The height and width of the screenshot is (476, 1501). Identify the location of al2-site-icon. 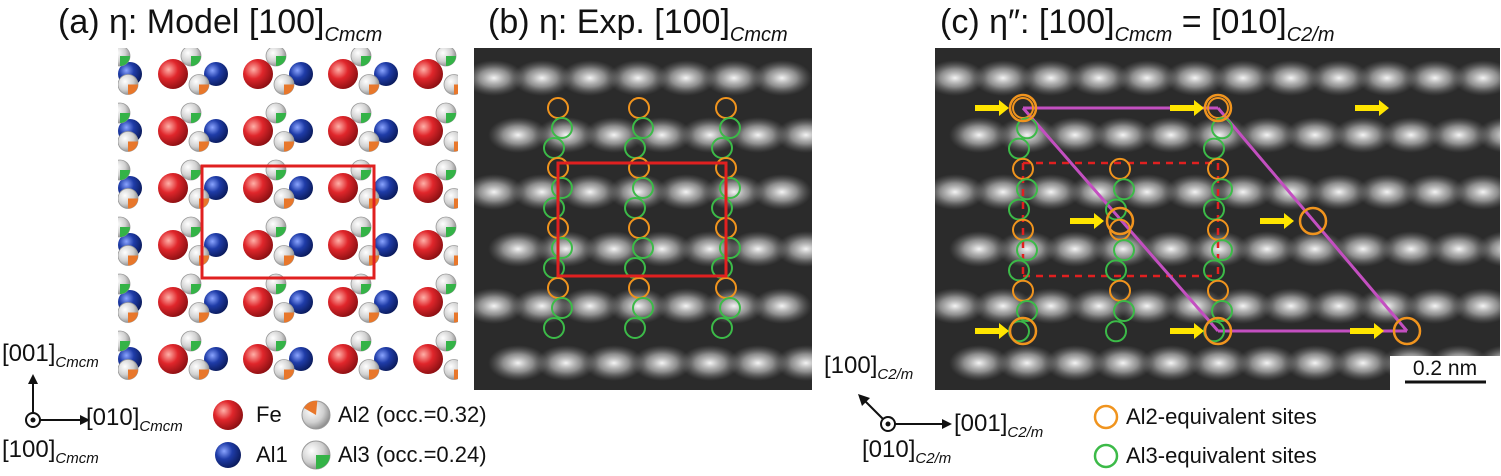
(1106, 417).